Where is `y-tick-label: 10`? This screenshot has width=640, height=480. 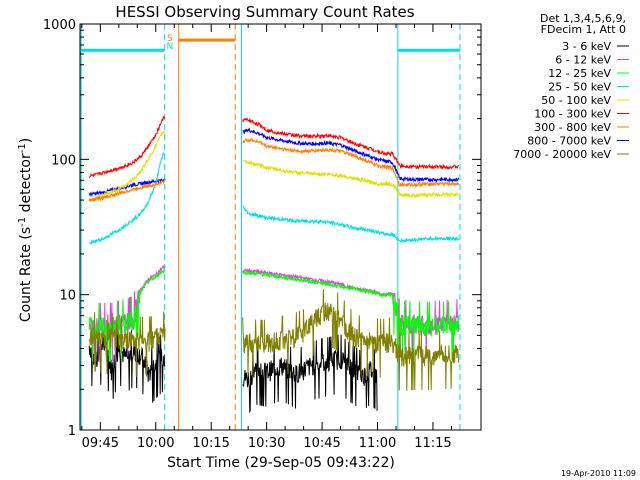 y-tick-label: 10 is located at coordinates (67, 296).